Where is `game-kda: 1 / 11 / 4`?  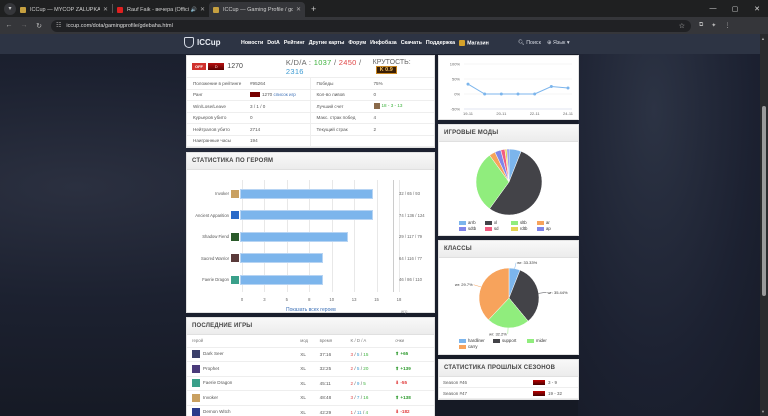 game-kda: 1 / 11 / 4 is located at coordinates (373, 410).